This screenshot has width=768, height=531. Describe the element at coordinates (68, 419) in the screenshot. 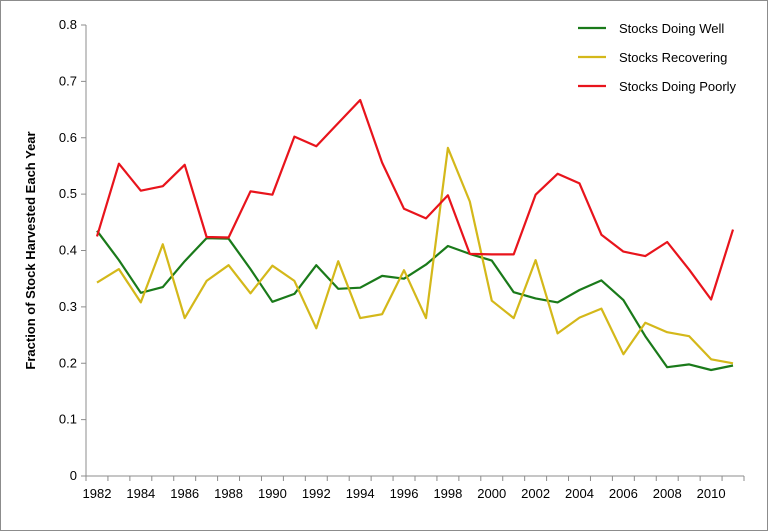

I see `y-tick-label: 0.1` at that location.